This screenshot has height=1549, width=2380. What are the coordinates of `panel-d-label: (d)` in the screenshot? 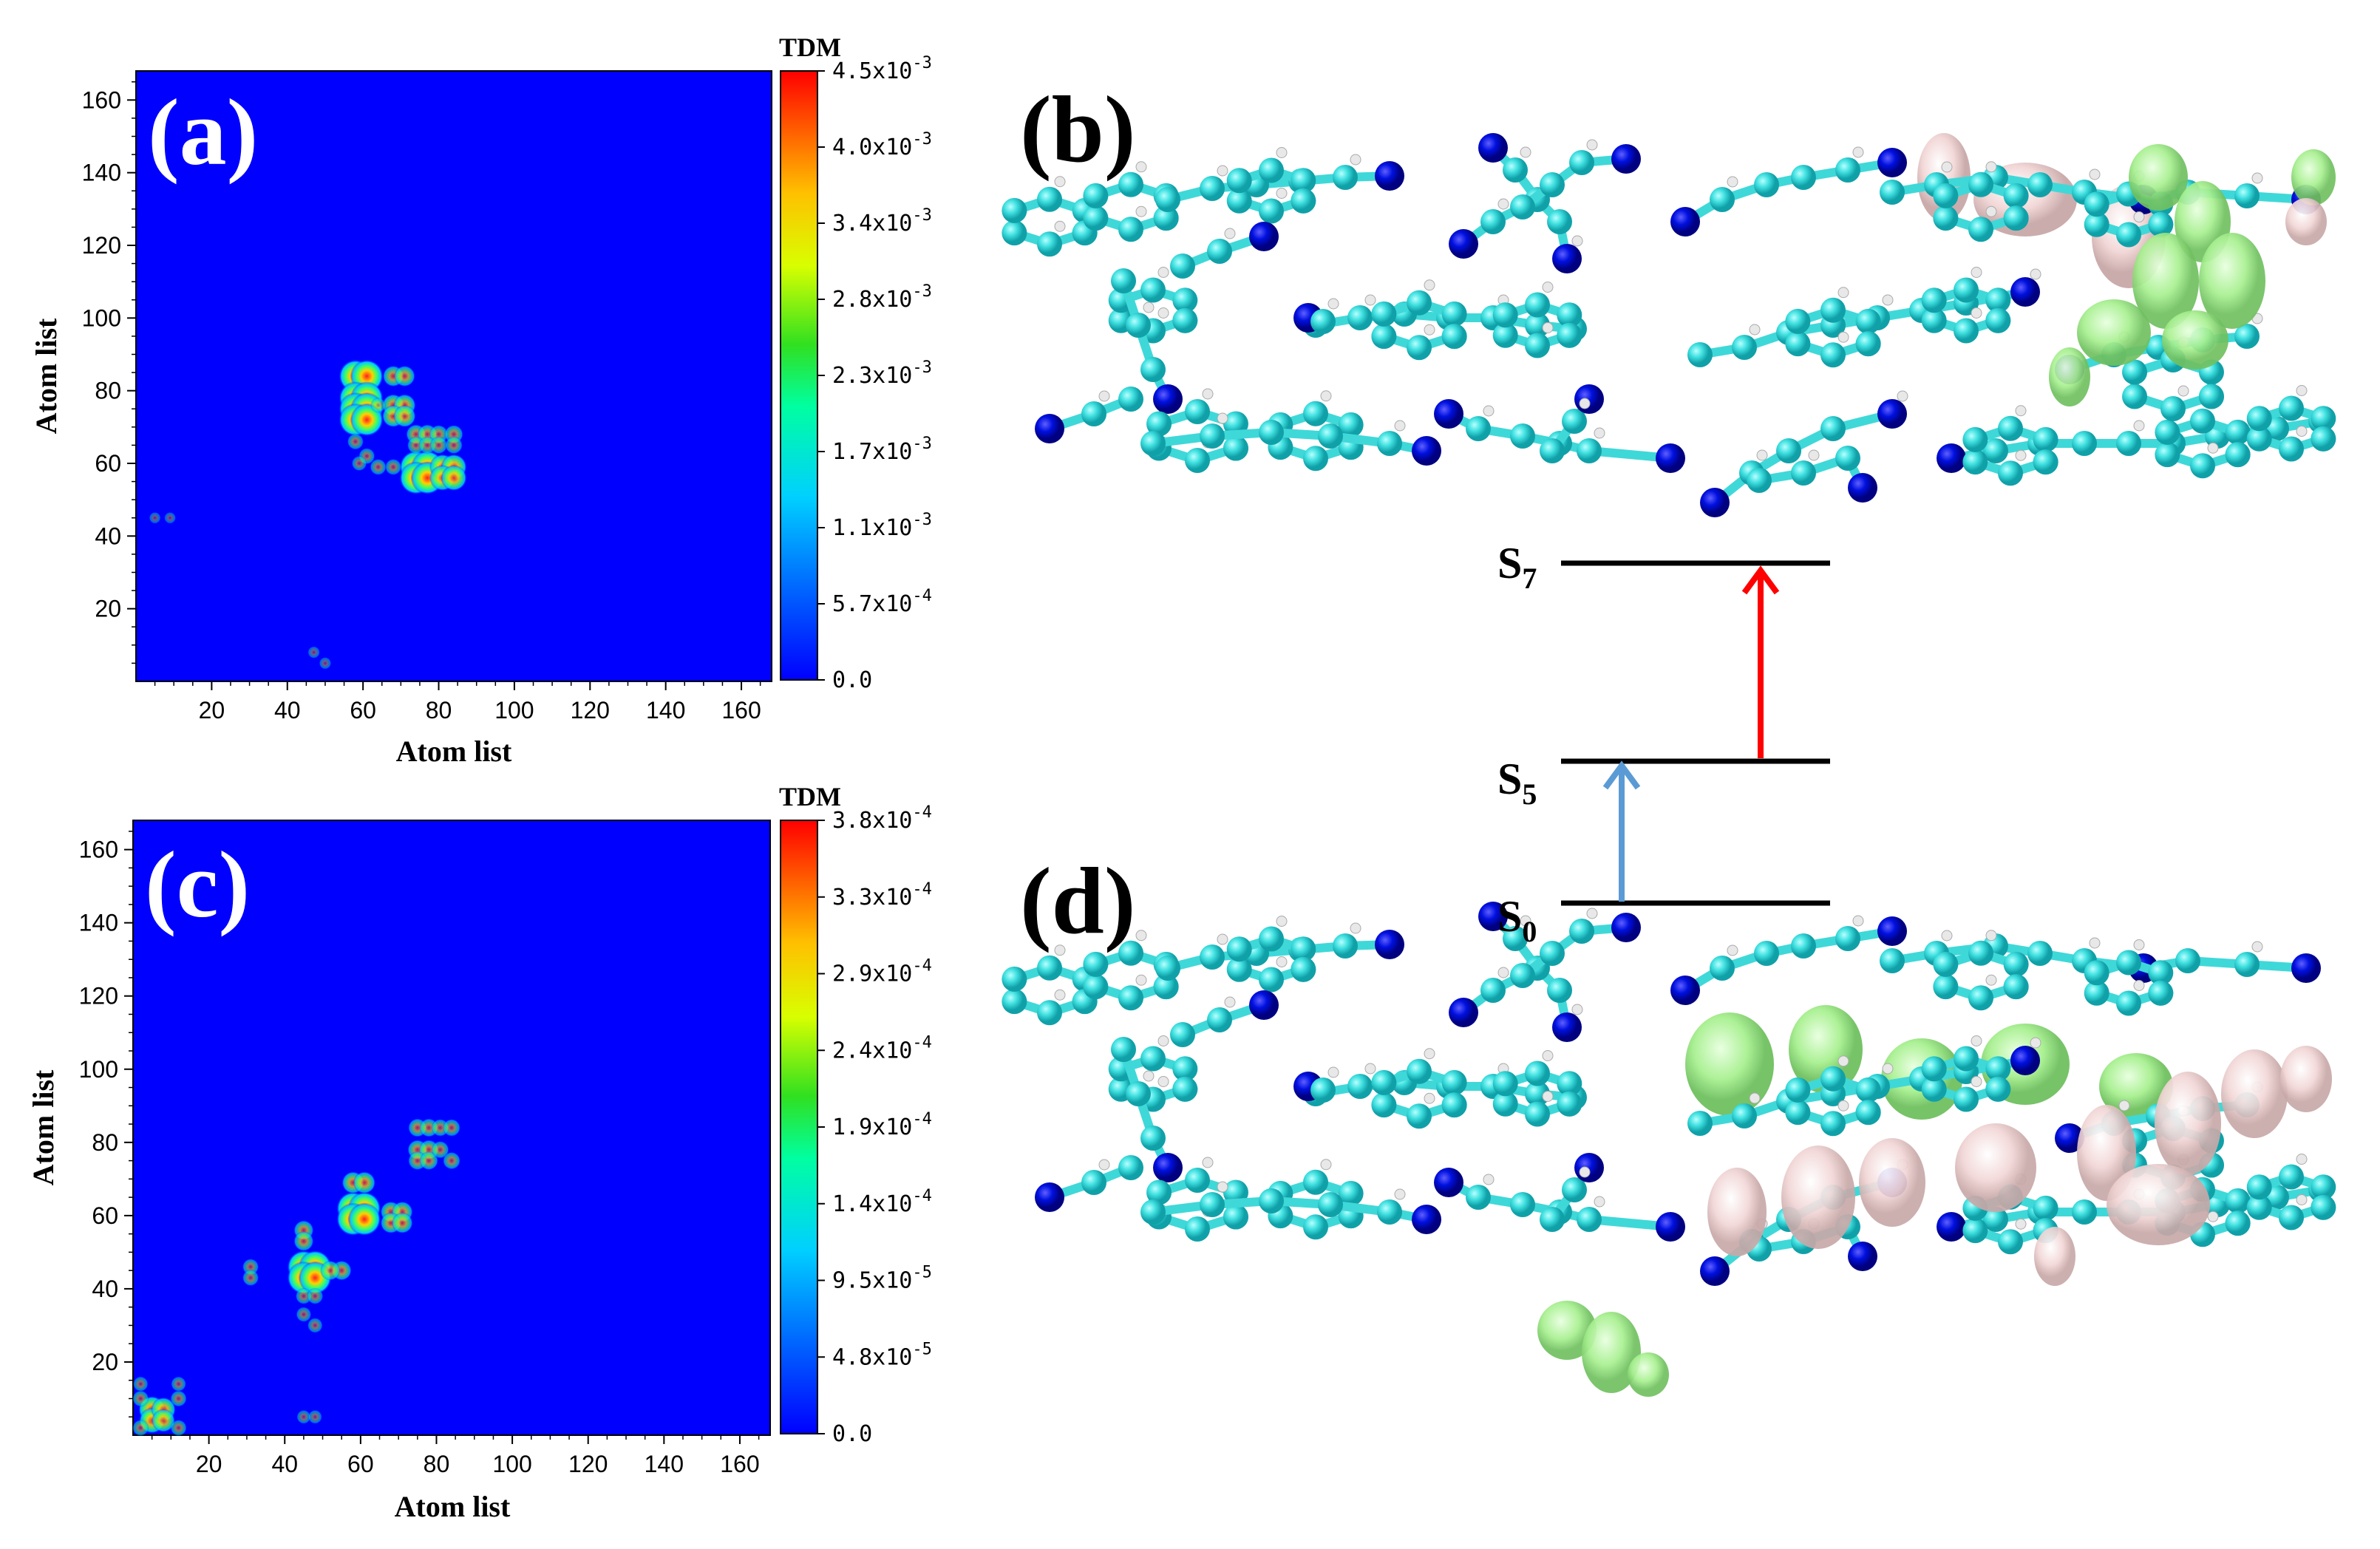 It's located at (1077, 901).